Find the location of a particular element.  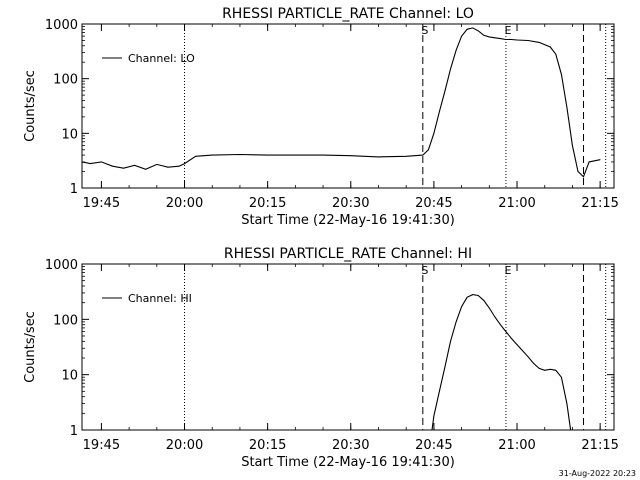

chart-title: RHESSI PARTICLE_RATE Channel: HI is located at coordinates (348, 254).